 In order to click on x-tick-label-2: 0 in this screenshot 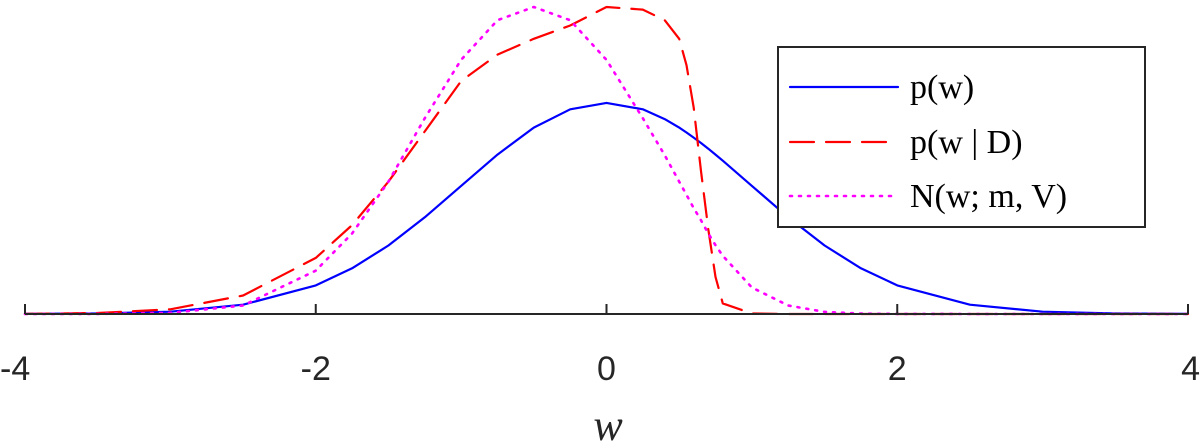, I will do `click(606, 369)`.